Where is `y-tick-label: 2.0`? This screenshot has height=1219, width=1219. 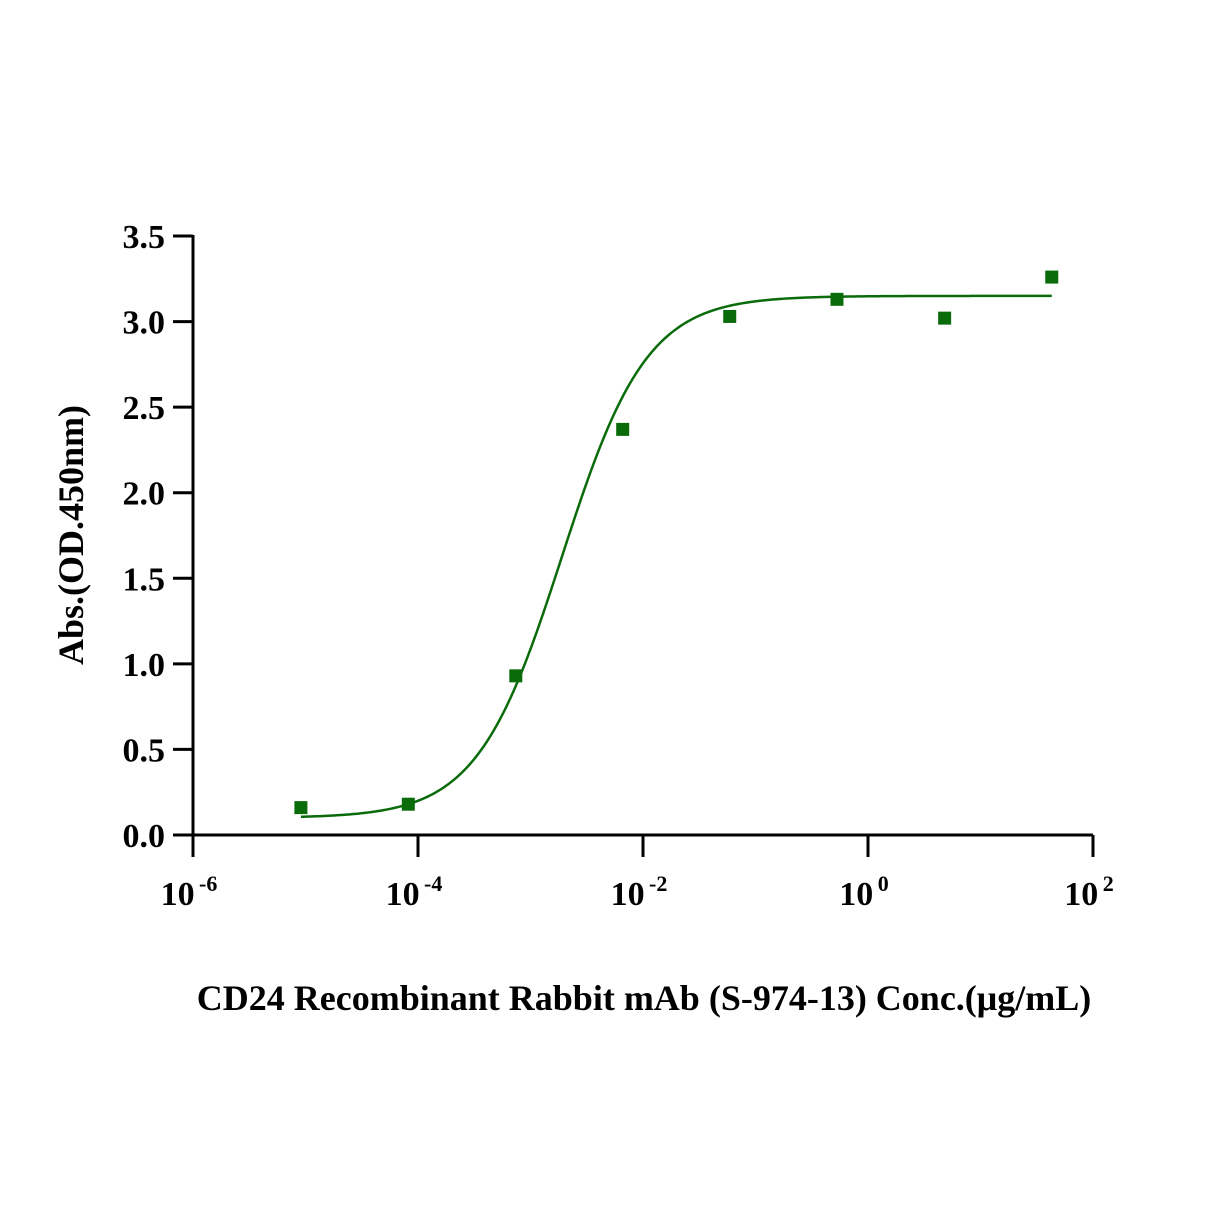 y-tick-label: 2.0 is located at coordinates (144, 494).